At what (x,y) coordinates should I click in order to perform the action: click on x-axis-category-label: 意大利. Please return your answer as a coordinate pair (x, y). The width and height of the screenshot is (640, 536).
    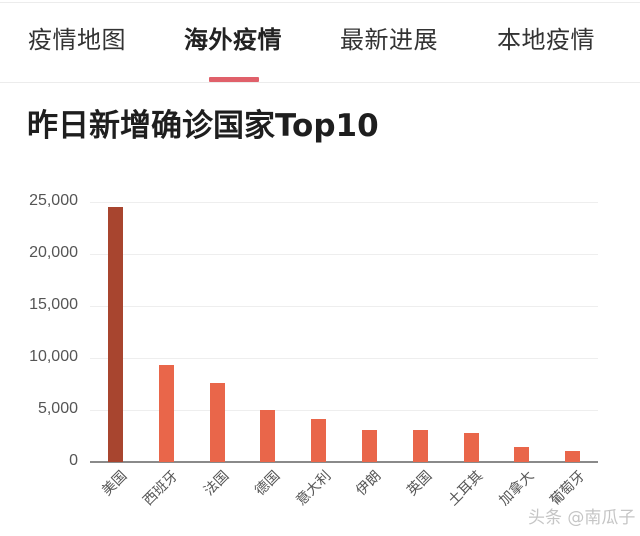
    Looking at the image, I should click on (314, 489).